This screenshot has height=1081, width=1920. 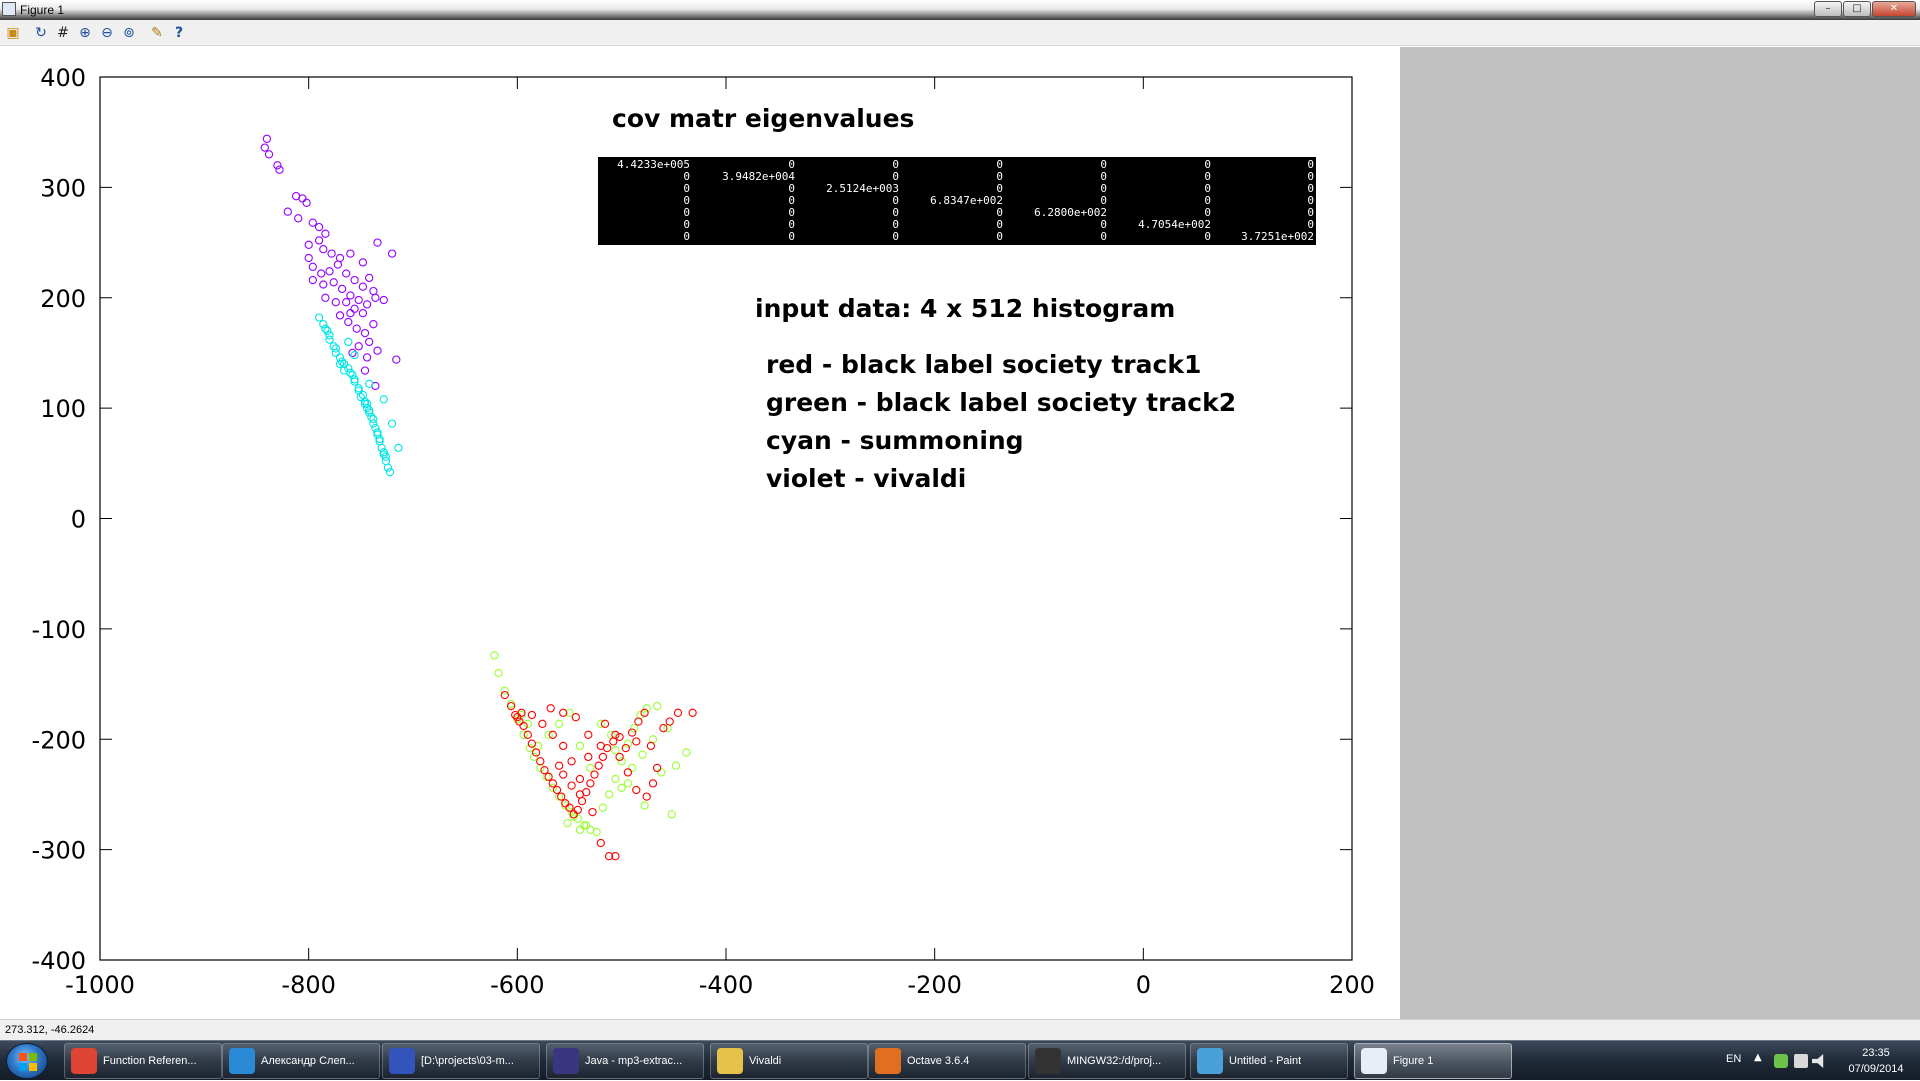 I want to click on rotate-icon: ↻, so click(x=41, y=32).